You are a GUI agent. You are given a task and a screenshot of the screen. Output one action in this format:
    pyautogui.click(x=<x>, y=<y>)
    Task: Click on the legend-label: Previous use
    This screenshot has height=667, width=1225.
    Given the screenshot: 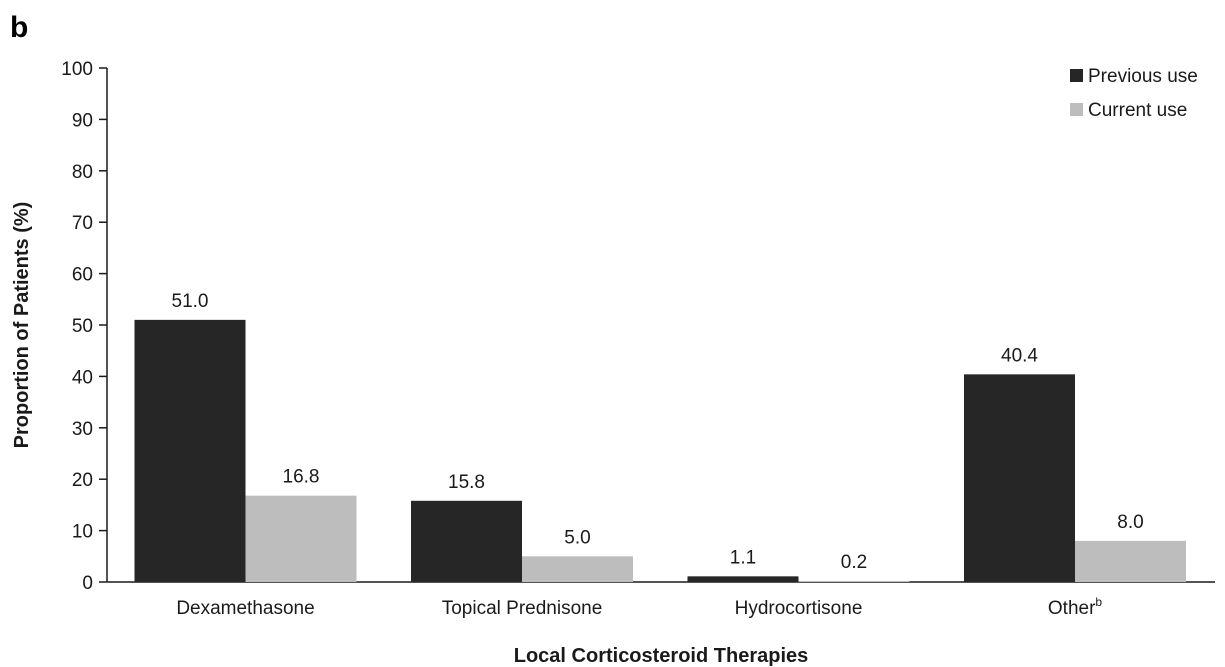 What is the action you would take?
    pyautogui.click(x=1143, y=76)
    